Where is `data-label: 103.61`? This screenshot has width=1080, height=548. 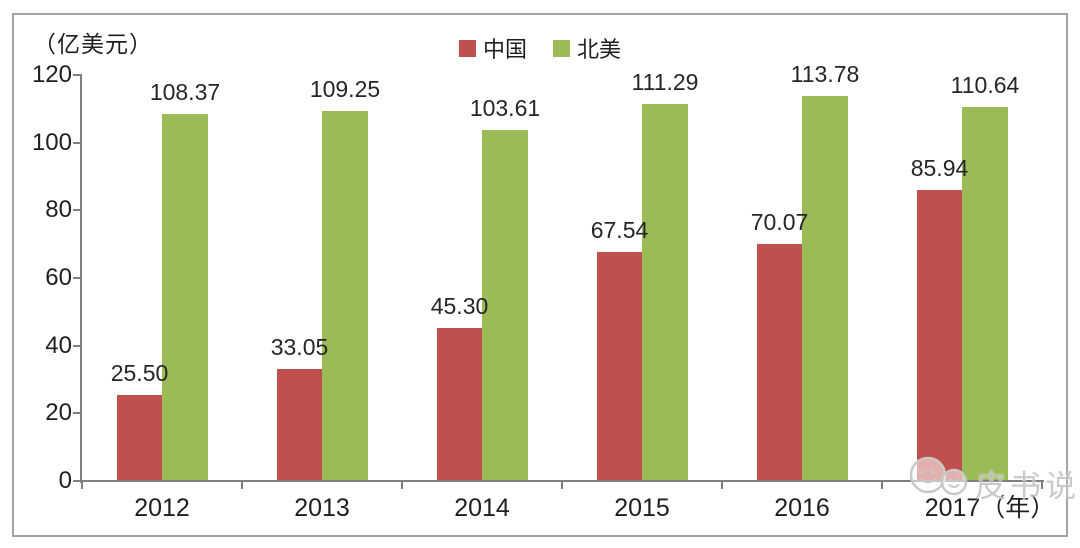 data-label: 103.61 is located at coordinates (505, 108).